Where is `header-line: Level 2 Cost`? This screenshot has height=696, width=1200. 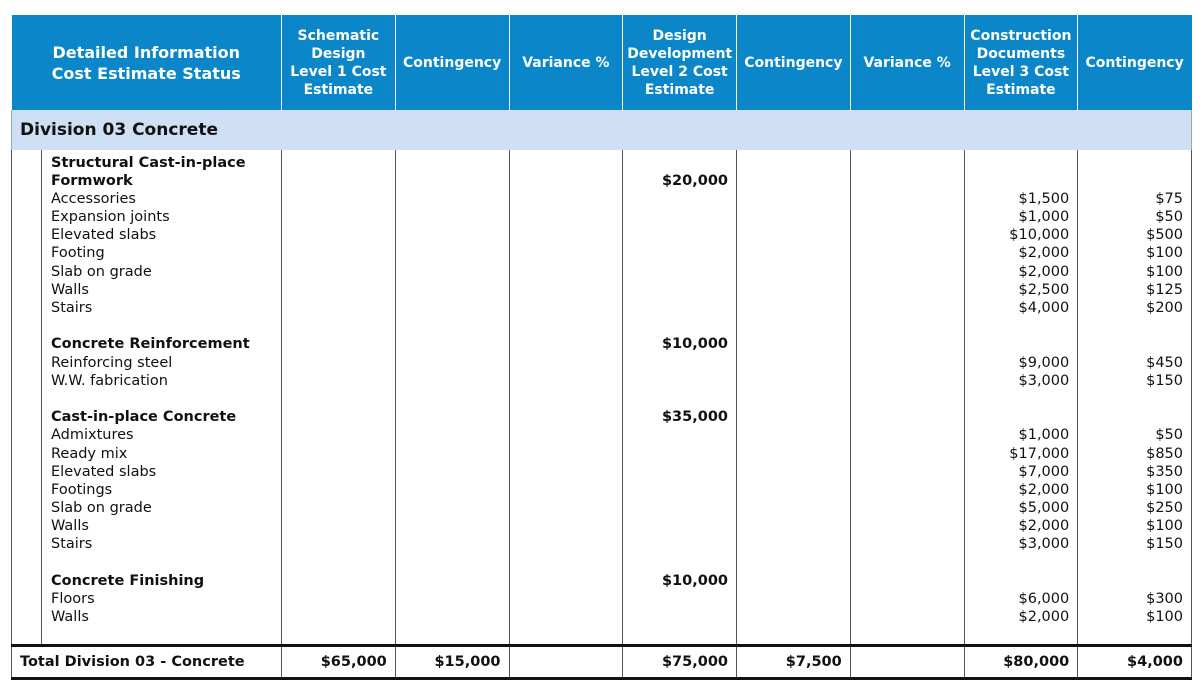 header-line: Level 2 Cost is located at coordinates (679, 71).